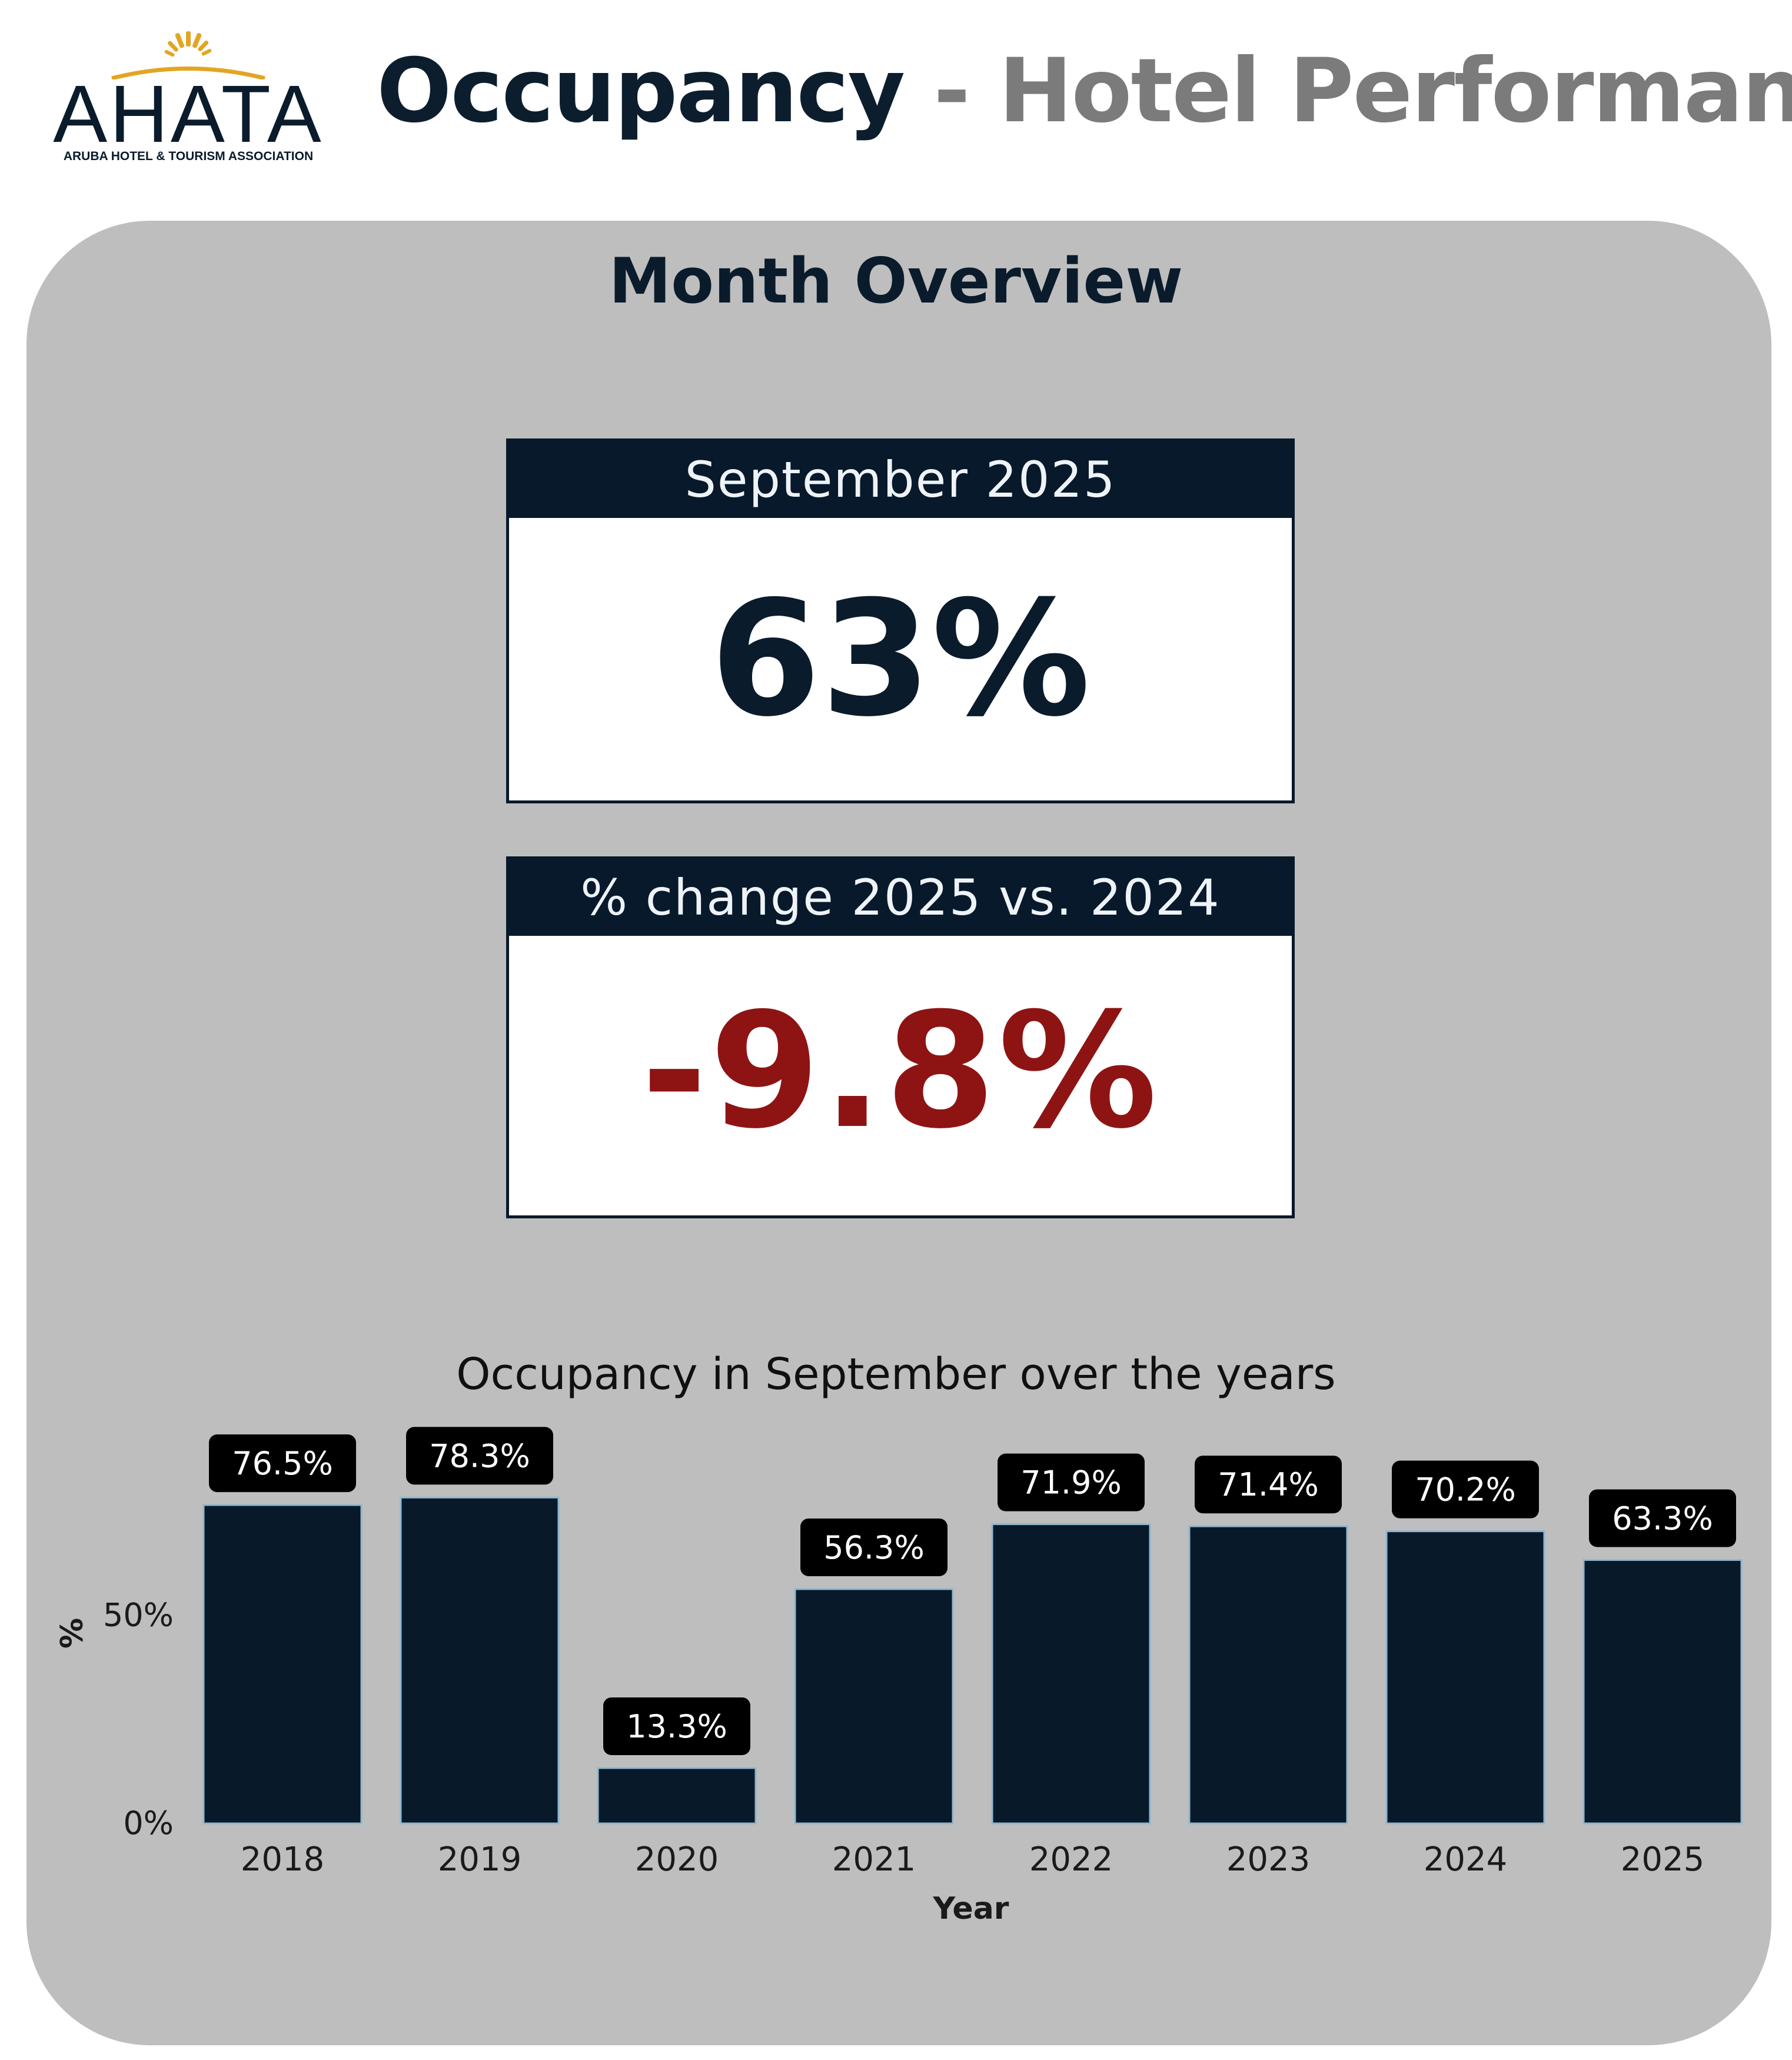 This screenshot has width=1792, height=2060. Describe the element at coordinates (641, 91) in the screenshot. I see `page-title-main: Occupancy` at that location.